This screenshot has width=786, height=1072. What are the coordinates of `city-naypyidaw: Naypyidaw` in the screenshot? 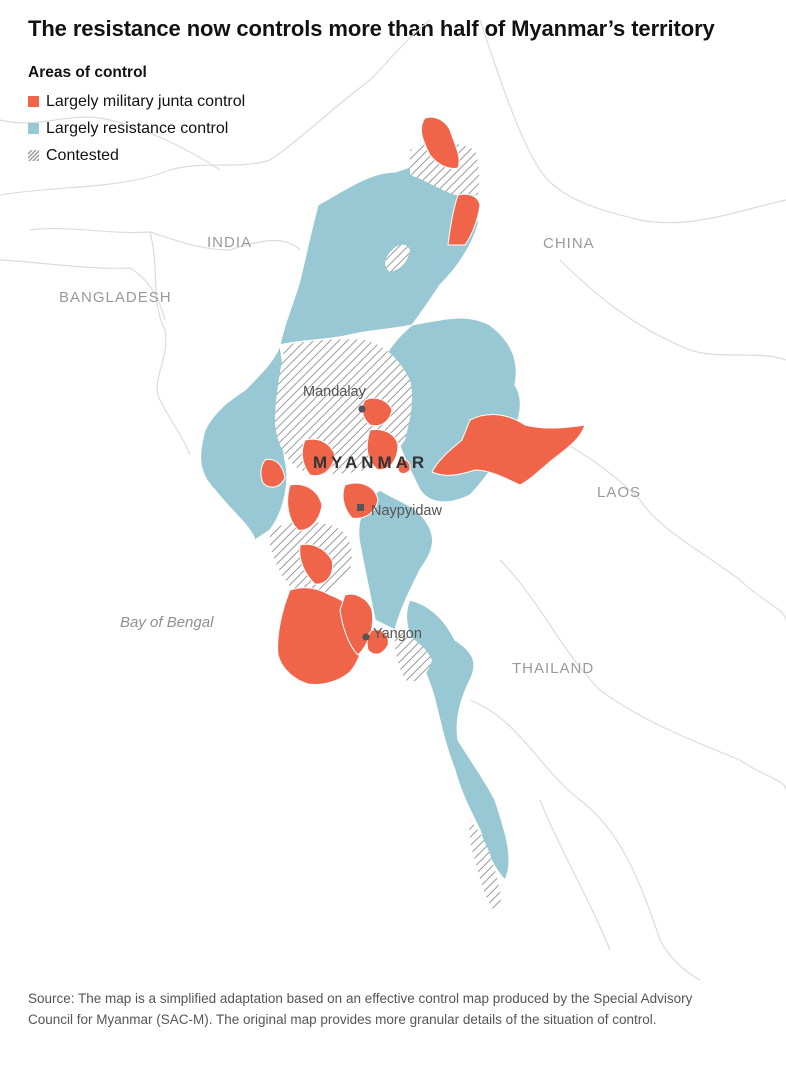 It's located at (399, 511).